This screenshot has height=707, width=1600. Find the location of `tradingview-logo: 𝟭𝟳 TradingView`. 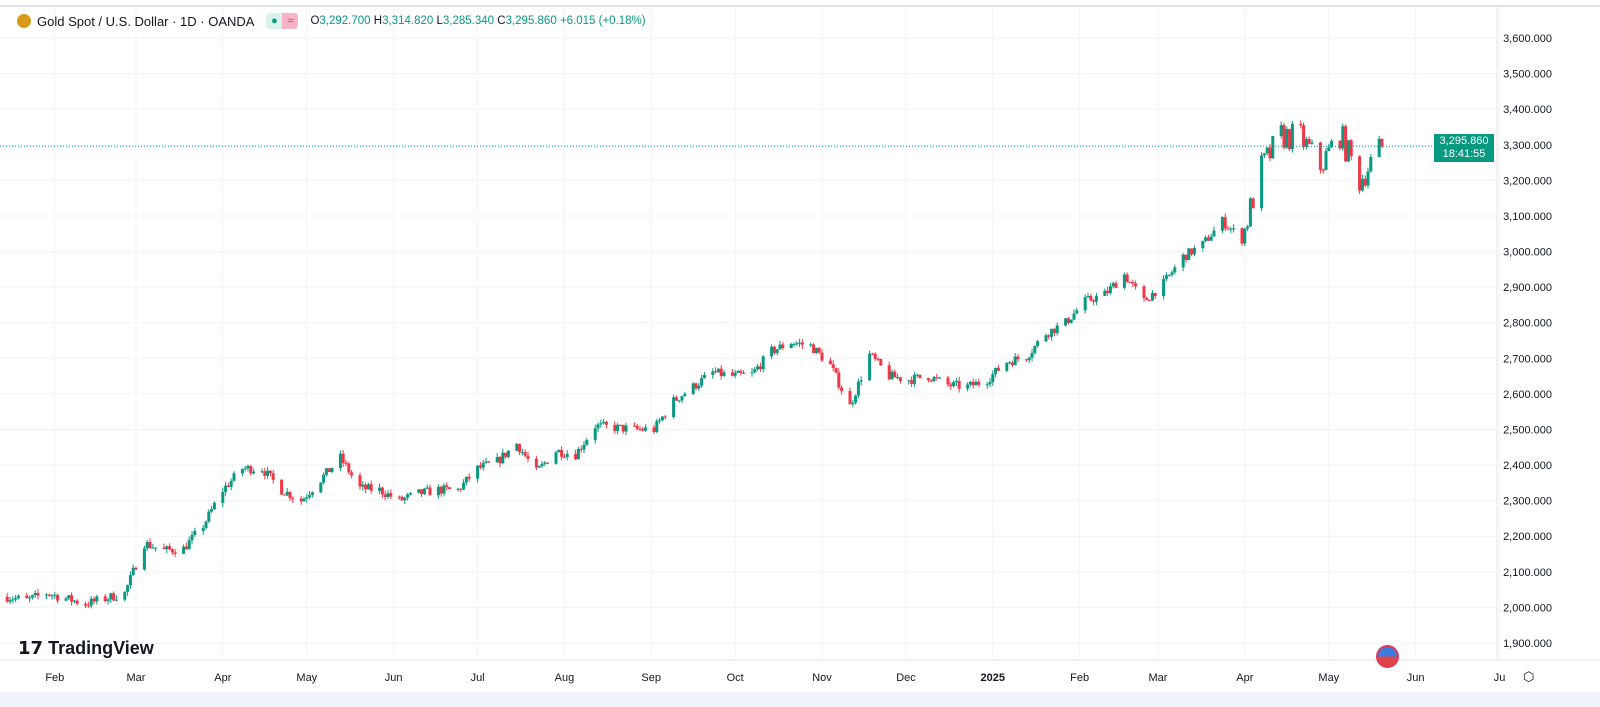

tradingview-logo: 𝟭𝟳 TradingView is located at coordinates (86, 648).